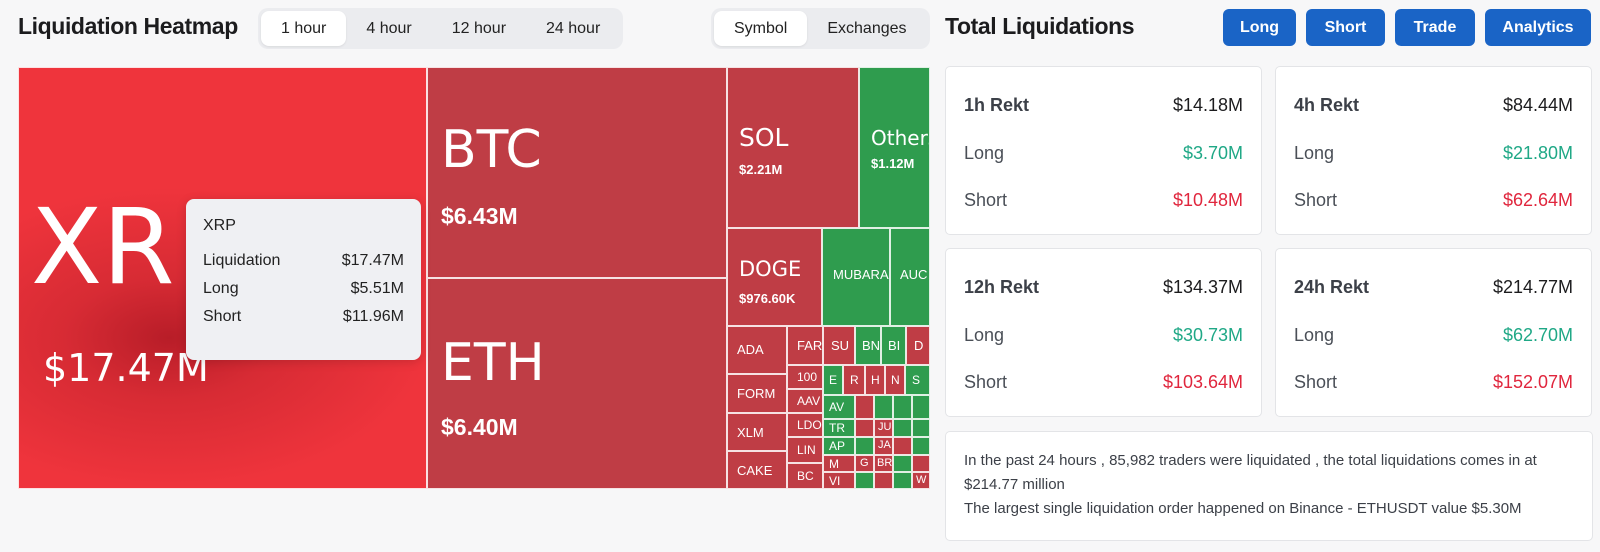  I want to click on tile-br: BR, so click(883, 463).